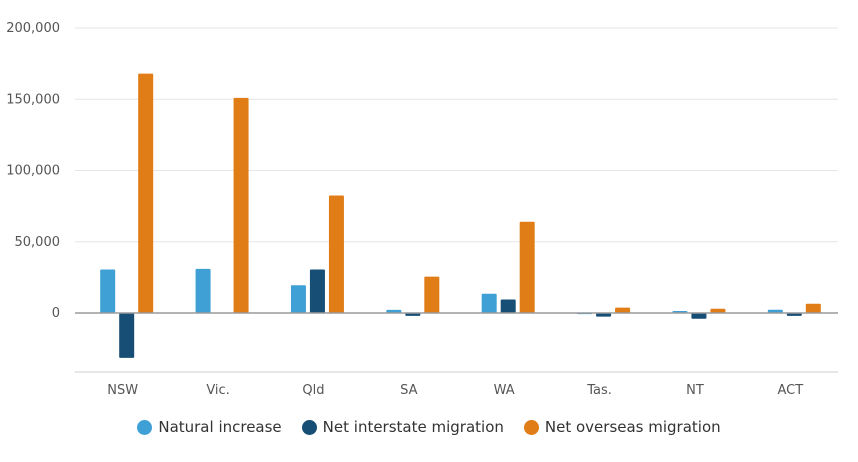  I want to click on legend-item-net-overseas-migration: Net overseas migration, so click(622, 427).